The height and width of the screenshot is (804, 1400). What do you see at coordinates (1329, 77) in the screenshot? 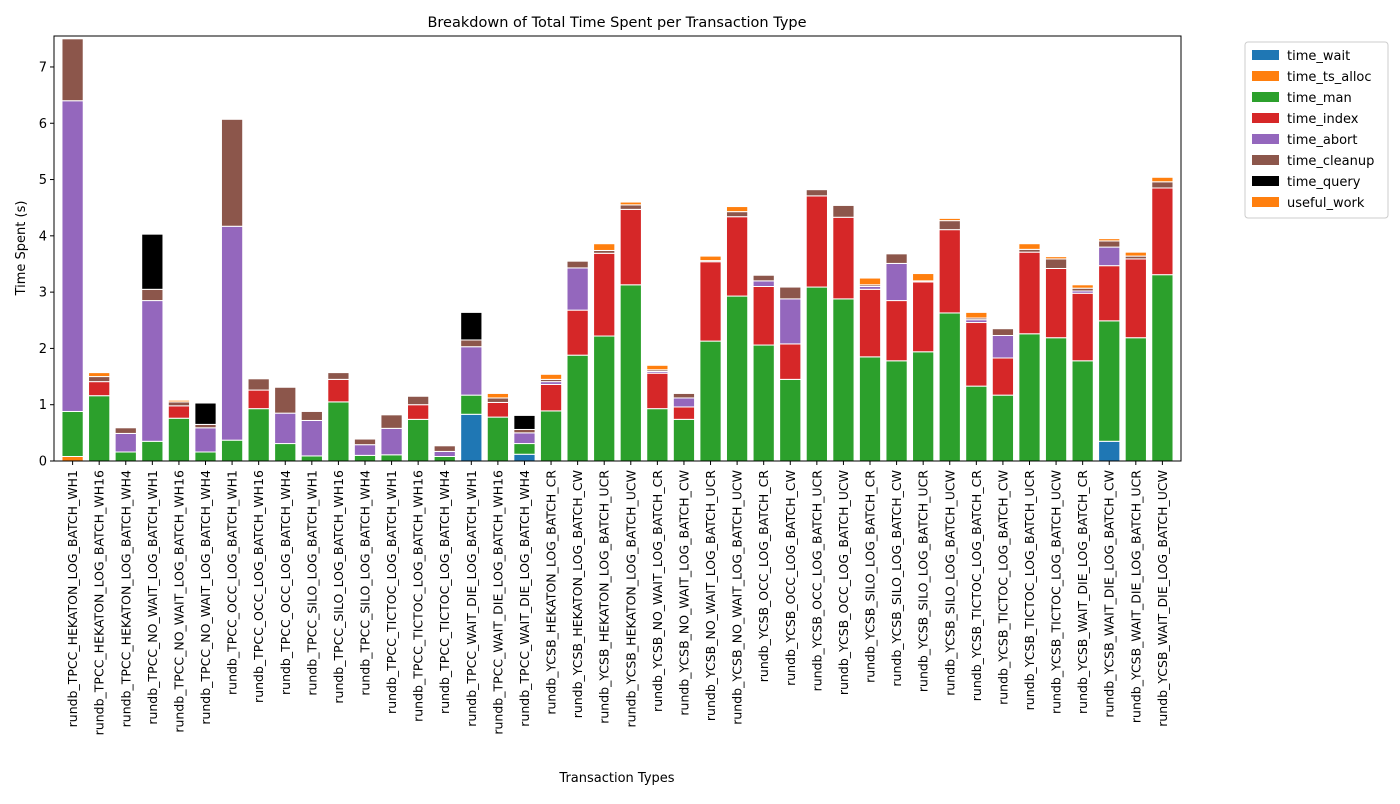
I see `legend-label: time_ts_alloc` at bounding box center [1329, 77].